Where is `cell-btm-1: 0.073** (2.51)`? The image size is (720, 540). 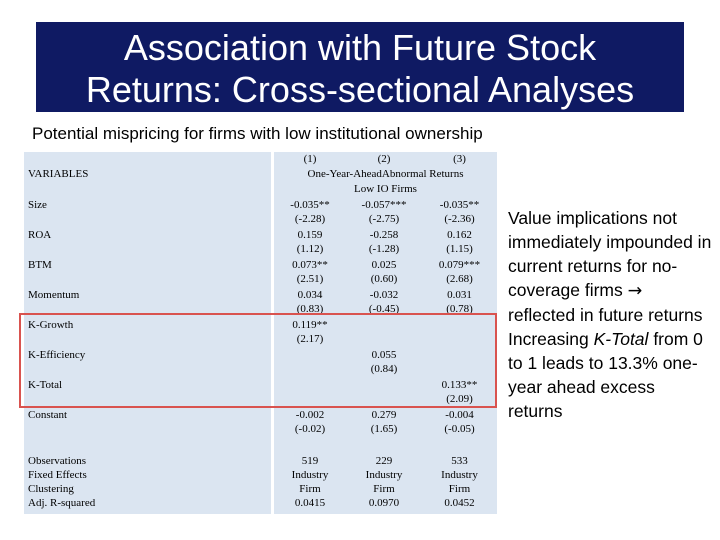 cell-btm-1: 0.073** (2.51) is located at coordinates (310, 272).